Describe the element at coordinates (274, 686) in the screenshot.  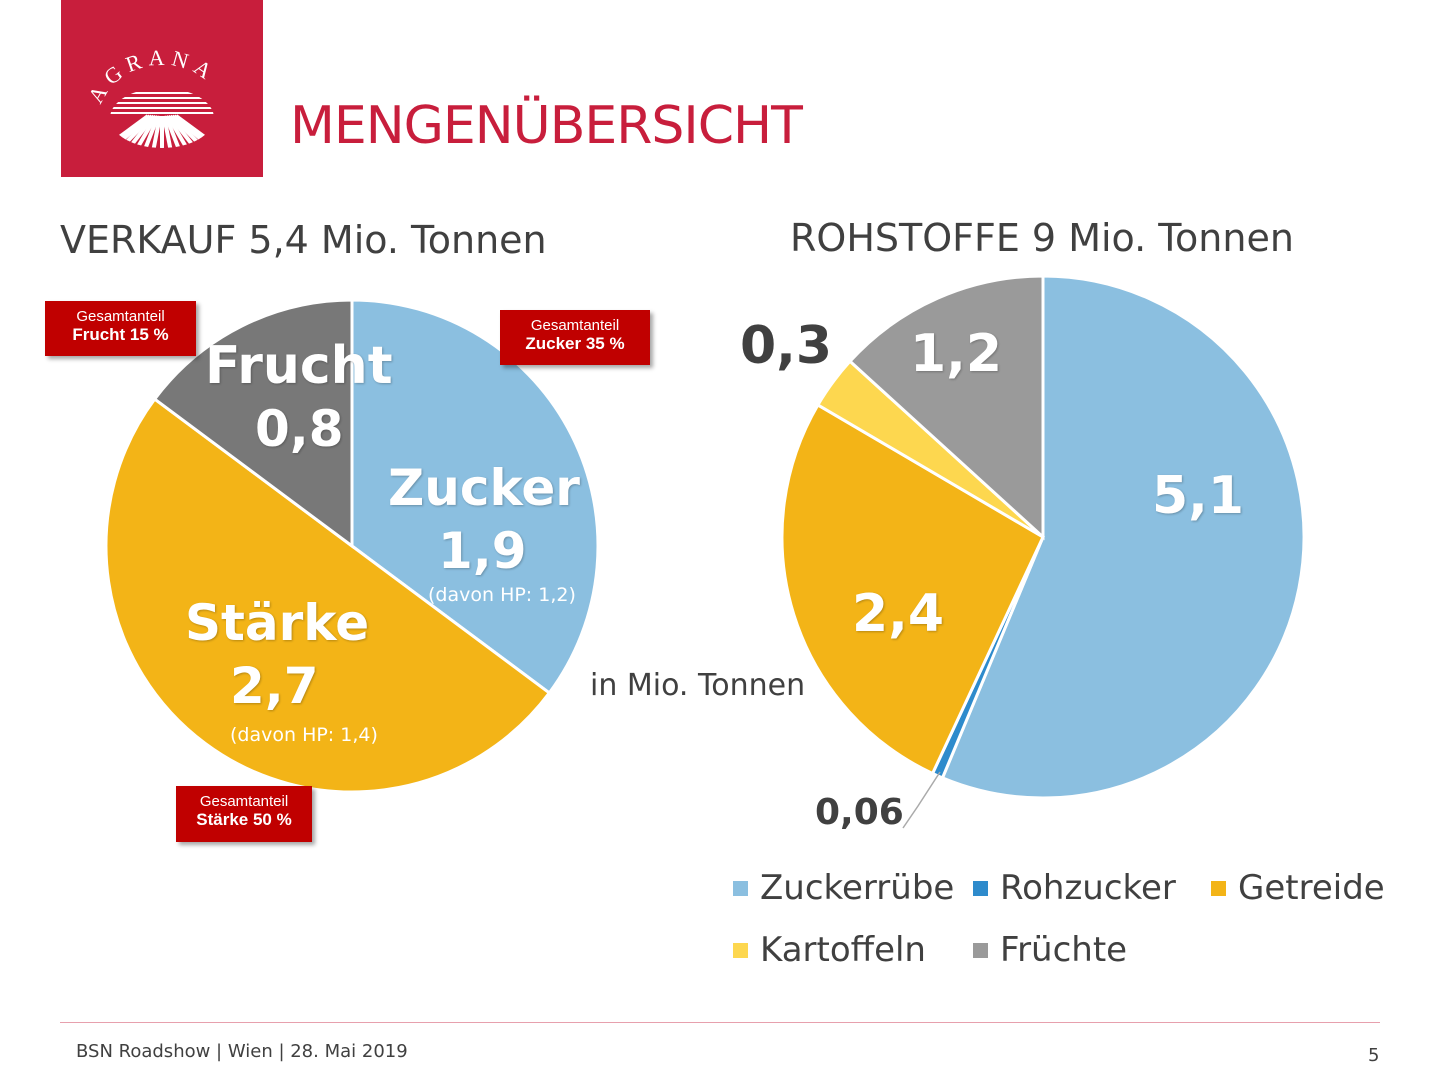
I see `slice-value-staerke: 2,7` at that location.